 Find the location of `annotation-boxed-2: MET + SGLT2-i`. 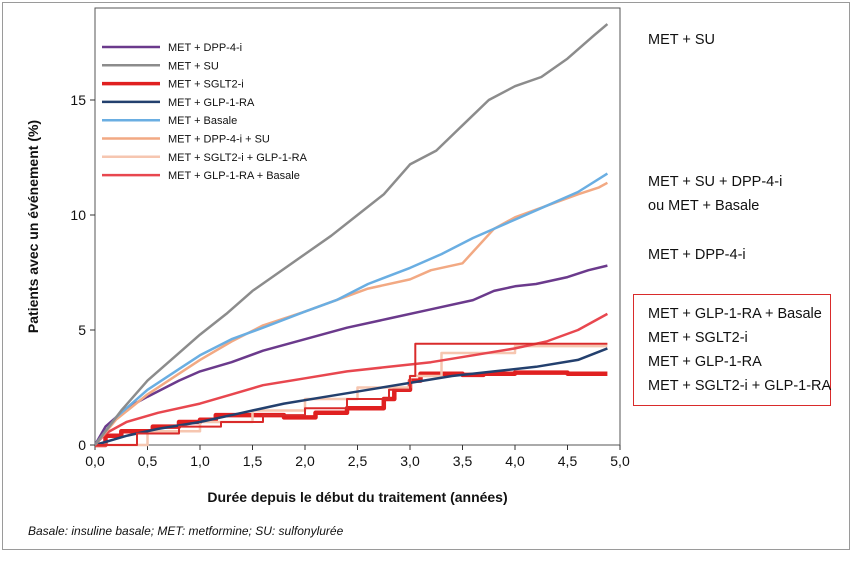

annotation-boxed-2: MET + SGLT2-i is located at coordinates (698, 338).